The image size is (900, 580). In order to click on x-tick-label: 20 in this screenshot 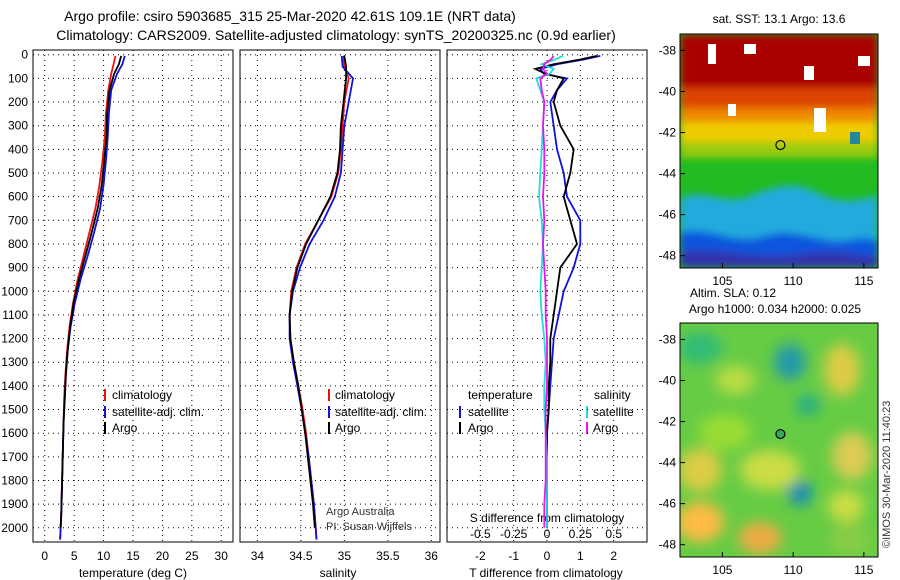, I will do `click(163, 556)`.